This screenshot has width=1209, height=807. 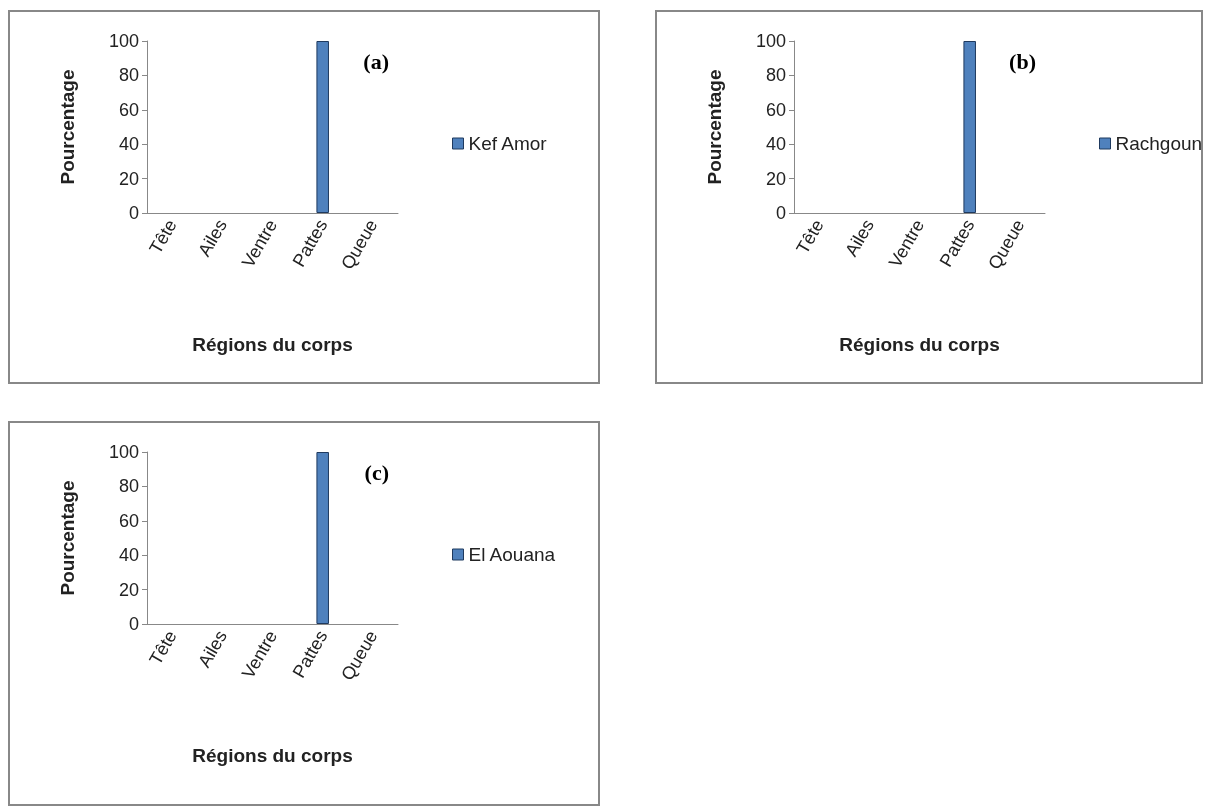 I want to click on legend-label: Rachgoun, so click(x=1159, y=143).